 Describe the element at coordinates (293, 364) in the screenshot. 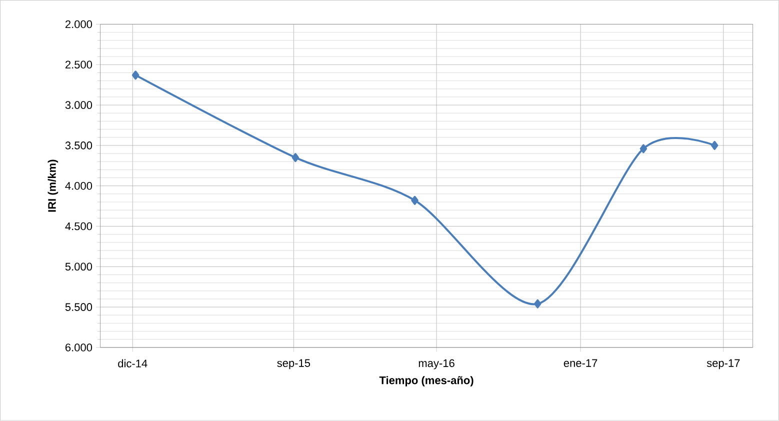

I see `x-tick-label: sep-15` at that location.